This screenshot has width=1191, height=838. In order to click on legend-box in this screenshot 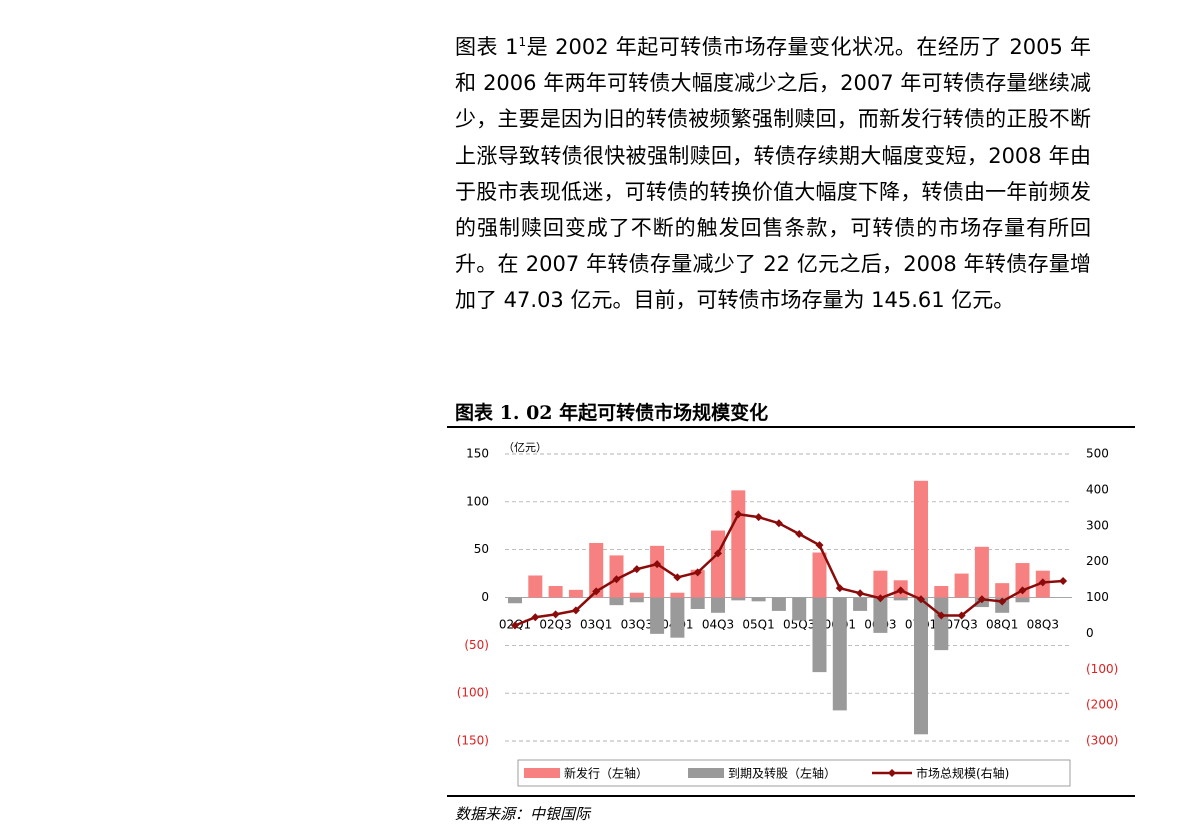, I will do `click(794, 773)`.